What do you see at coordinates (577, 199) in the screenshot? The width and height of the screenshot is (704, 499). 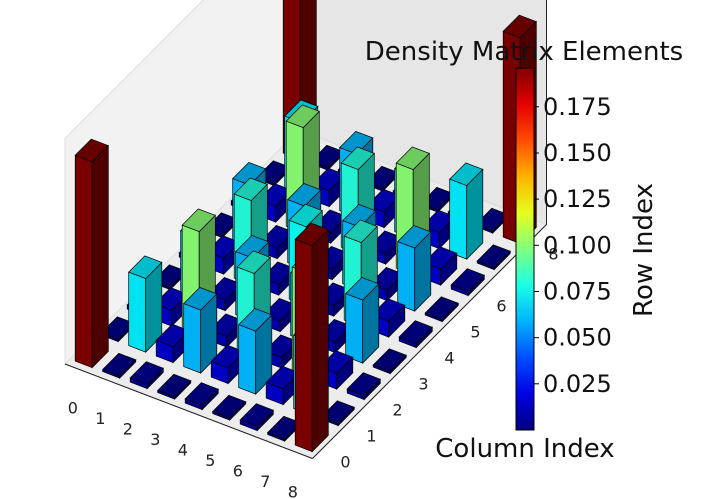 I see `colorbar-tick-label: 0.125` at bounding box center [577, 199].